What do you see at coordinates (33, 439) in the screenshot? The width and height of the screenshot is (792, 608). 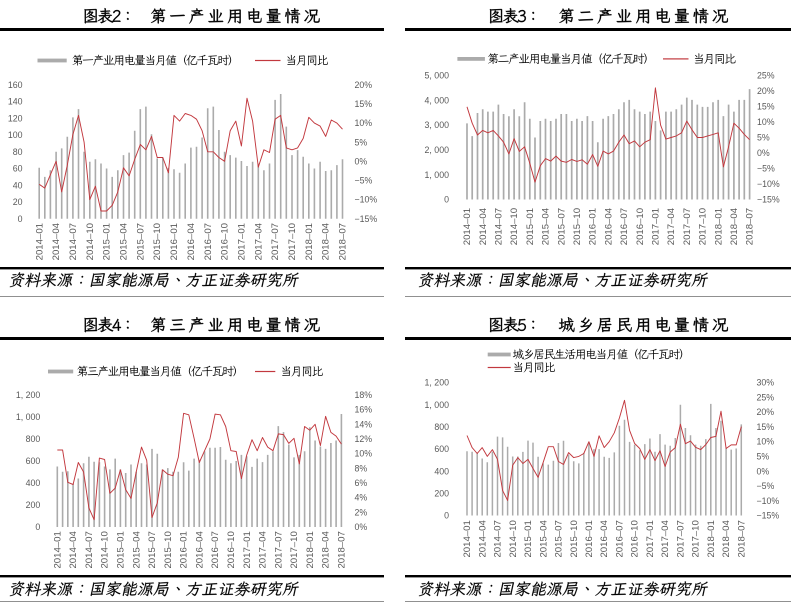 I see `svg-text: 800` at bounding box center [33, 439].